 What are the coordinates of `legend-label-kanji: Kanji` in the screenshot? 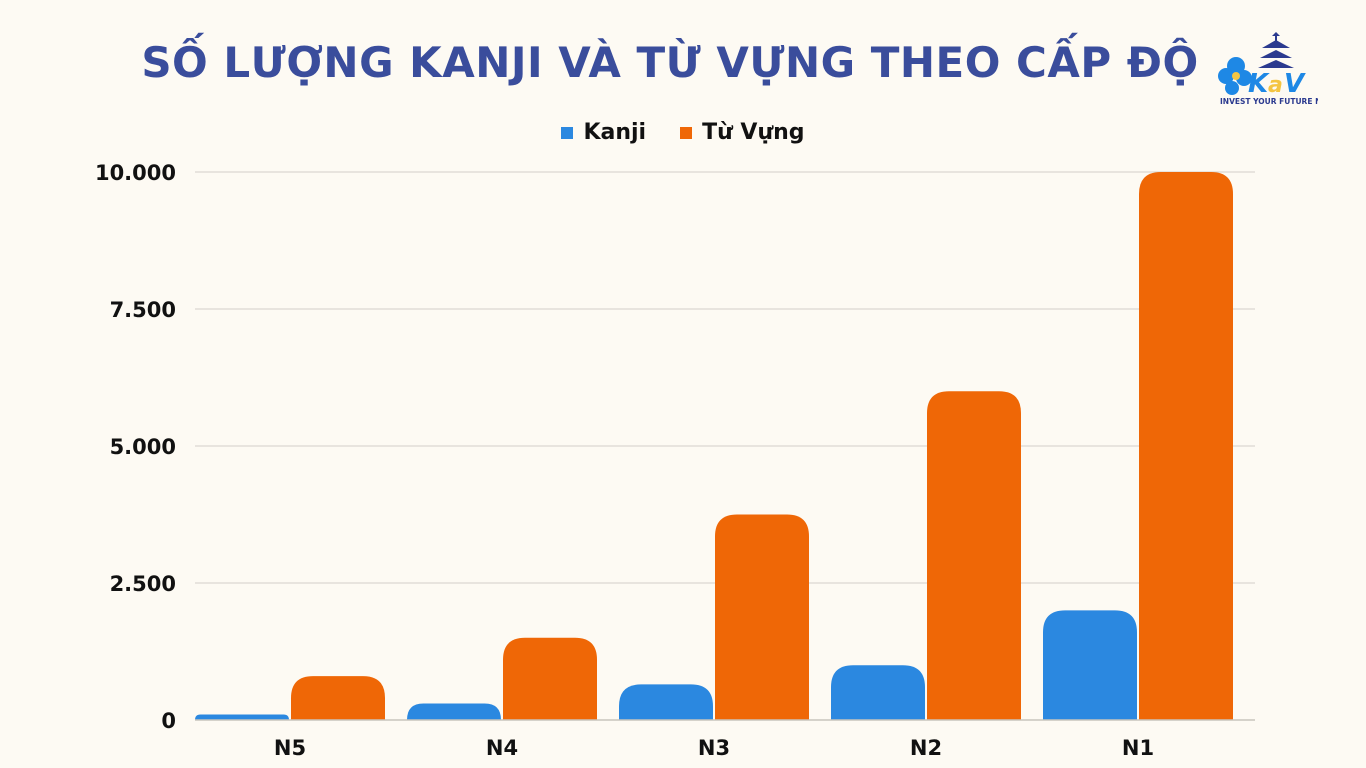 It's located at (615, 132).